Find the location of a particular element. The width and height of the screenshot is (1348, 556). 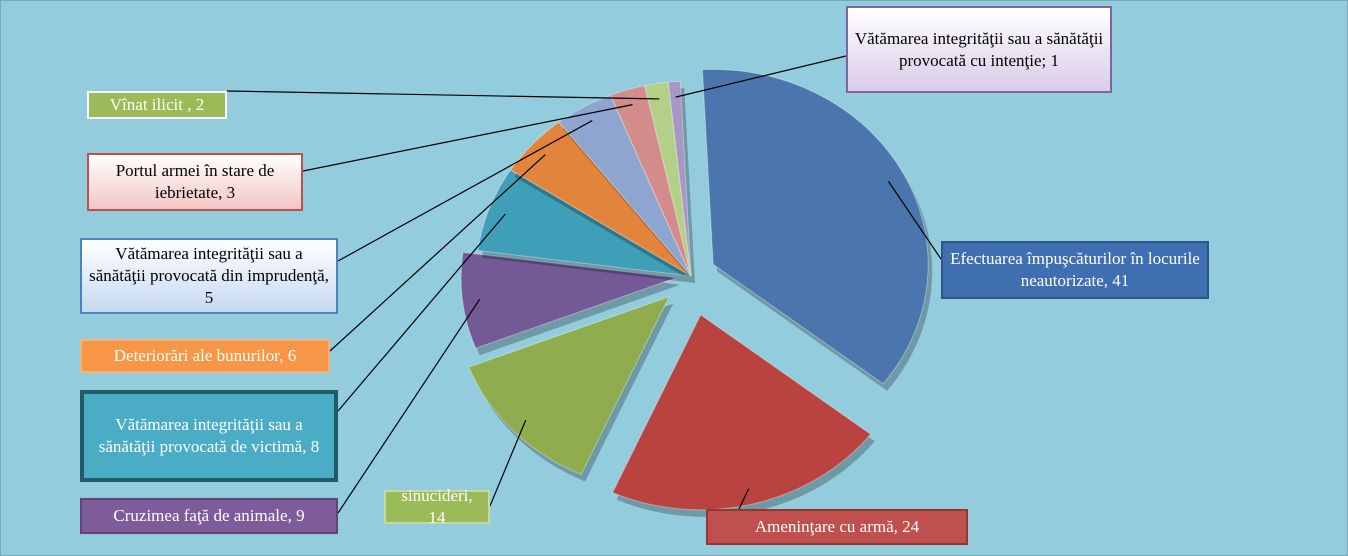

data-label: Ameninţare cu armă, 24 is located at coordinates (837, 527).